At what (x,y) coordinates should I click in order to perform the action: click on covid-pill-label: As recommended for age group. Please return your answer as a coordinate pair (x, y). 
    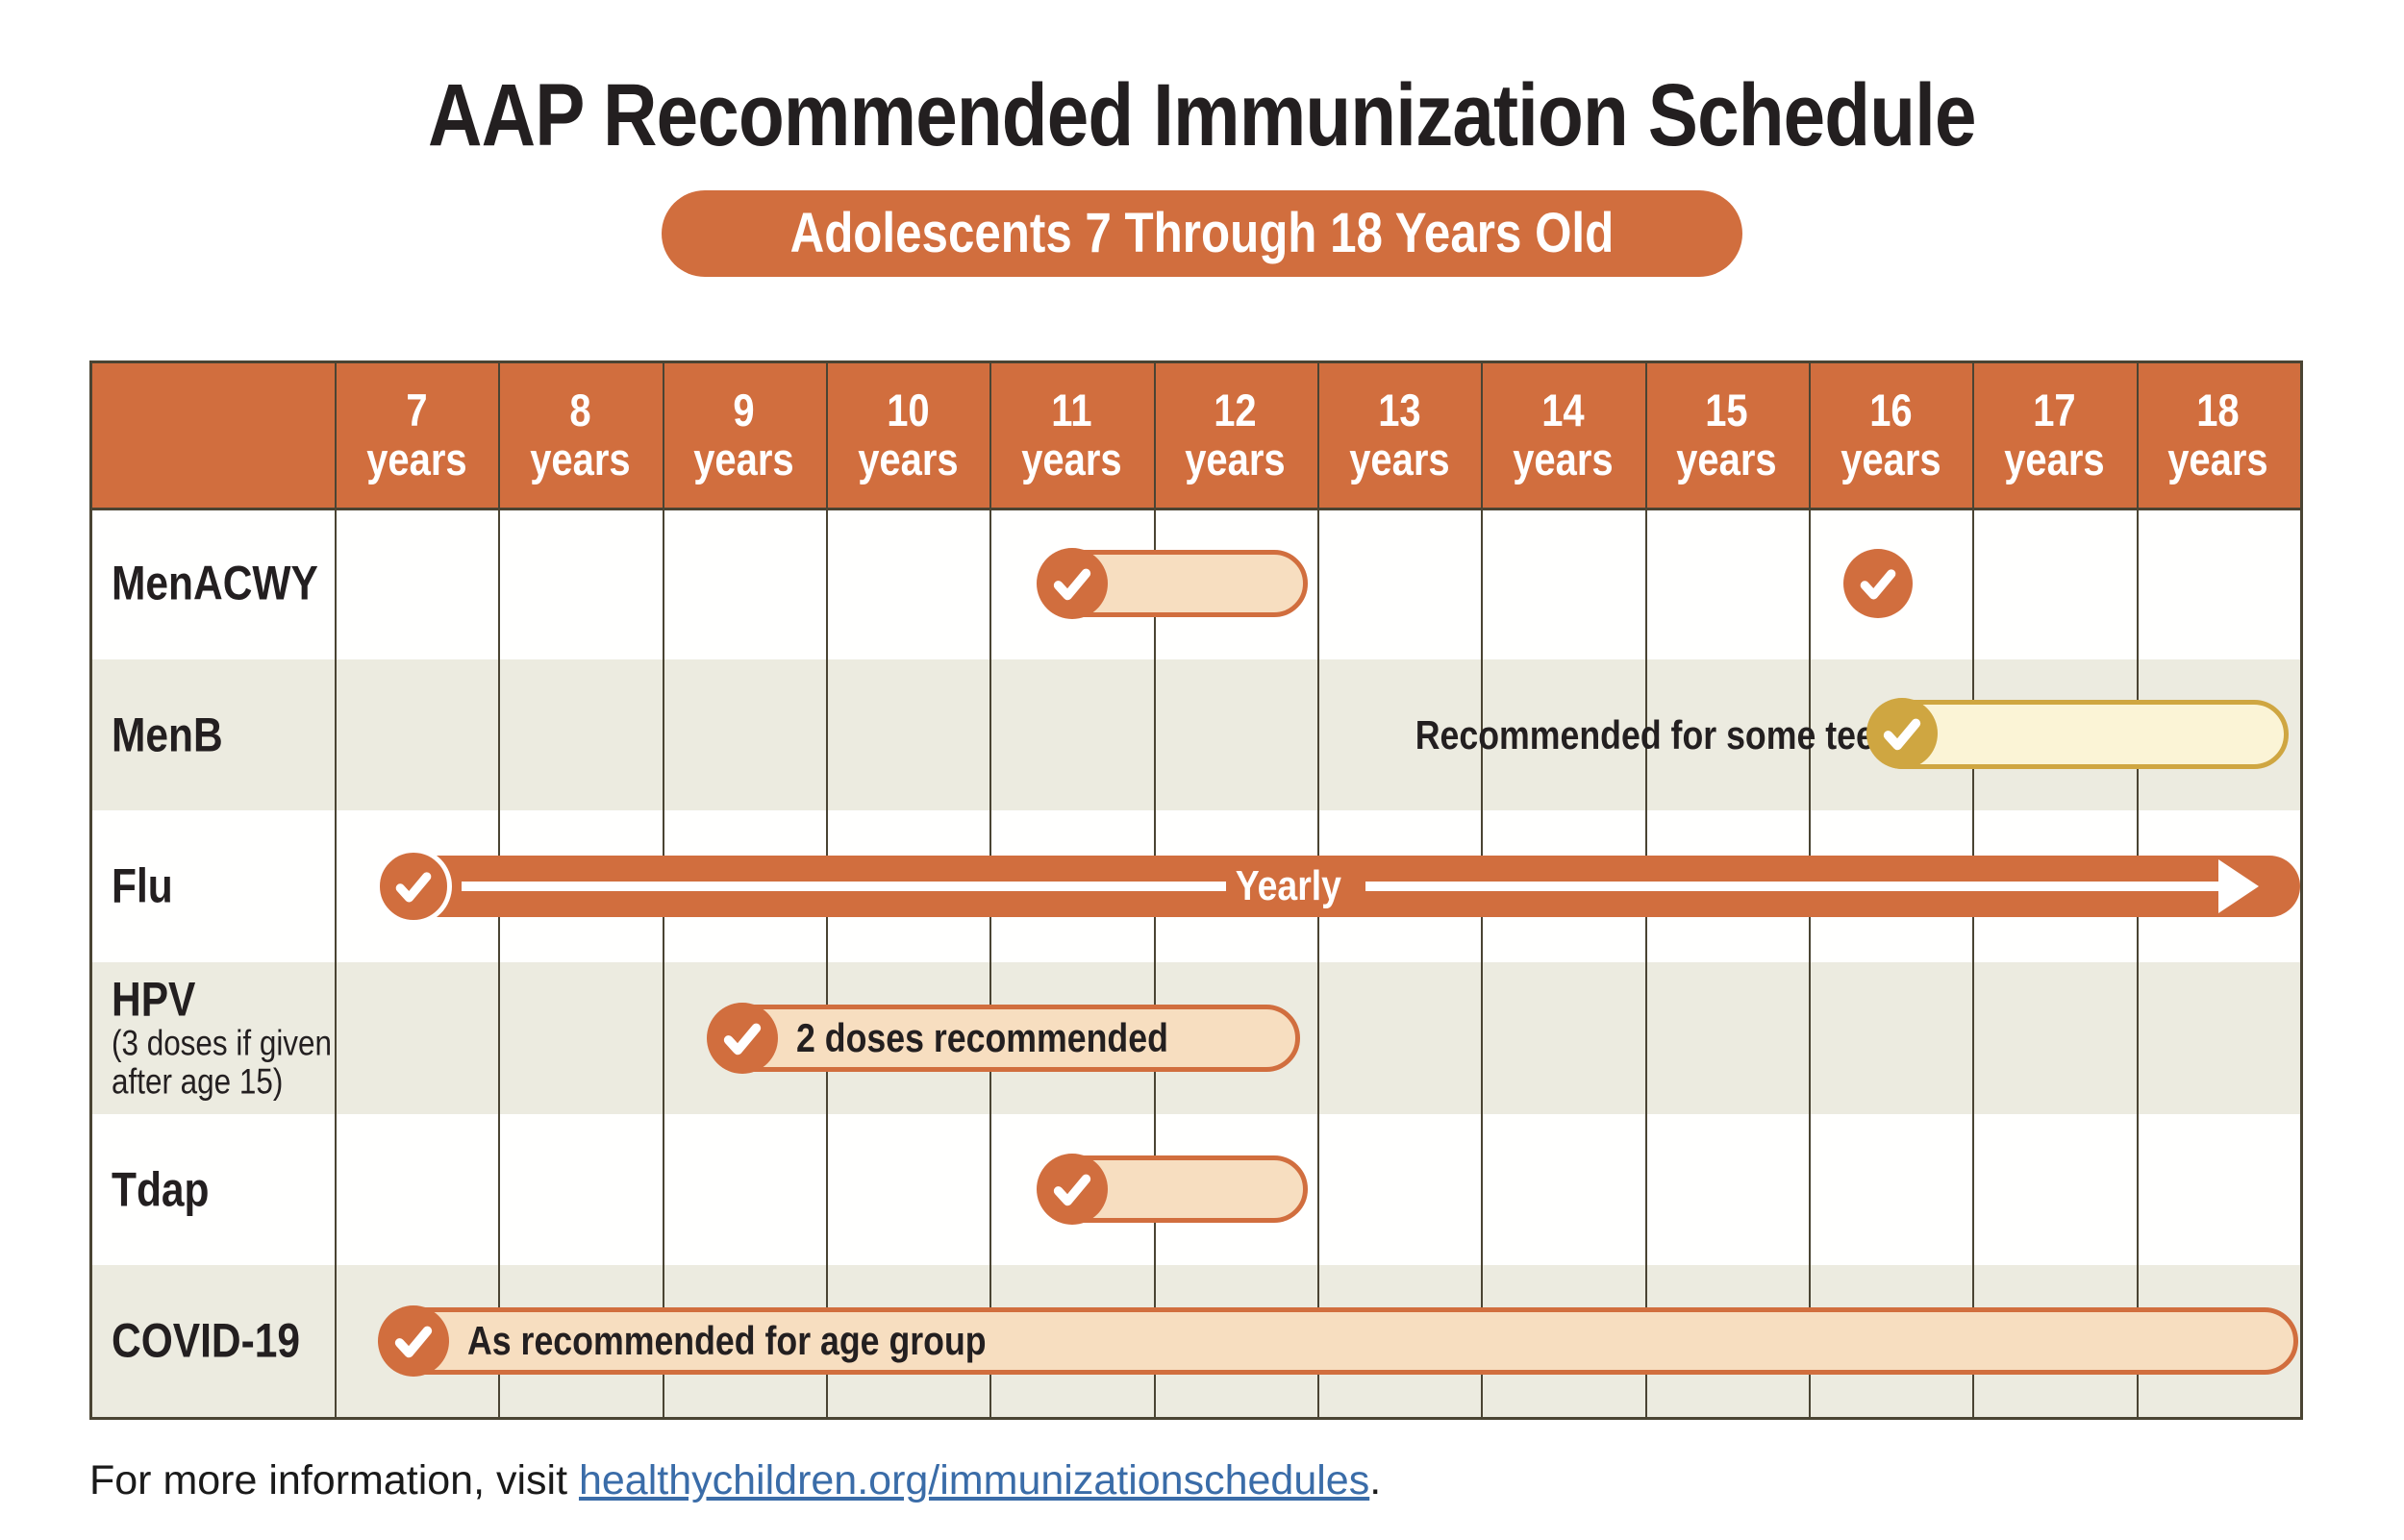
    Looking at the image, I should click on (727, 1340).